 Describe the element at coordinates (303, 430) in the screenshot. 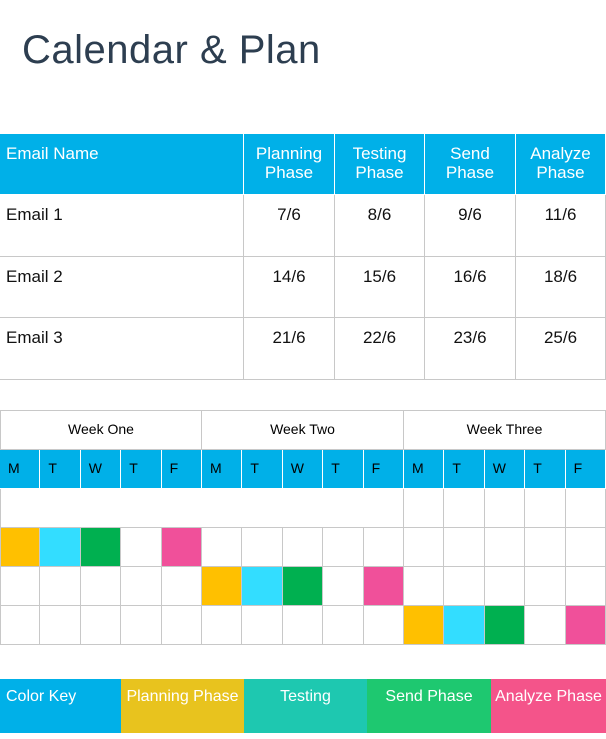

I see `week-cell: Week Two` at that location.